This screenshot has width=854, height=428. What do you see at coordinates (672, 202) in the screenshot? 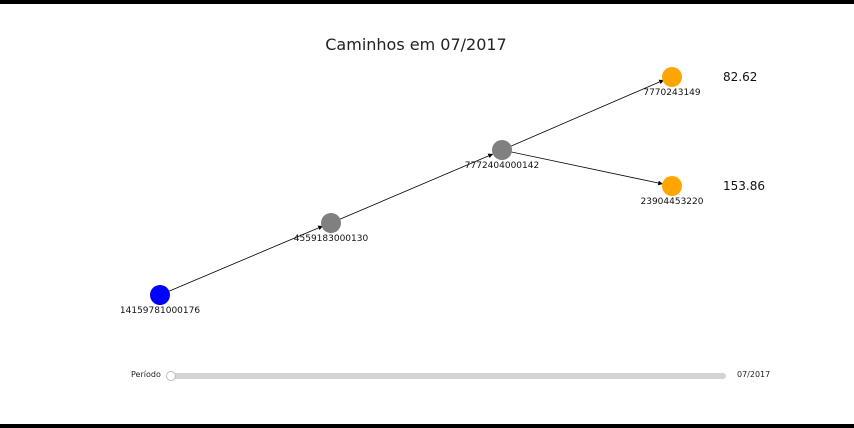
I see `node-label-23904453220: 23904453220` at bounding box center [672, 202].